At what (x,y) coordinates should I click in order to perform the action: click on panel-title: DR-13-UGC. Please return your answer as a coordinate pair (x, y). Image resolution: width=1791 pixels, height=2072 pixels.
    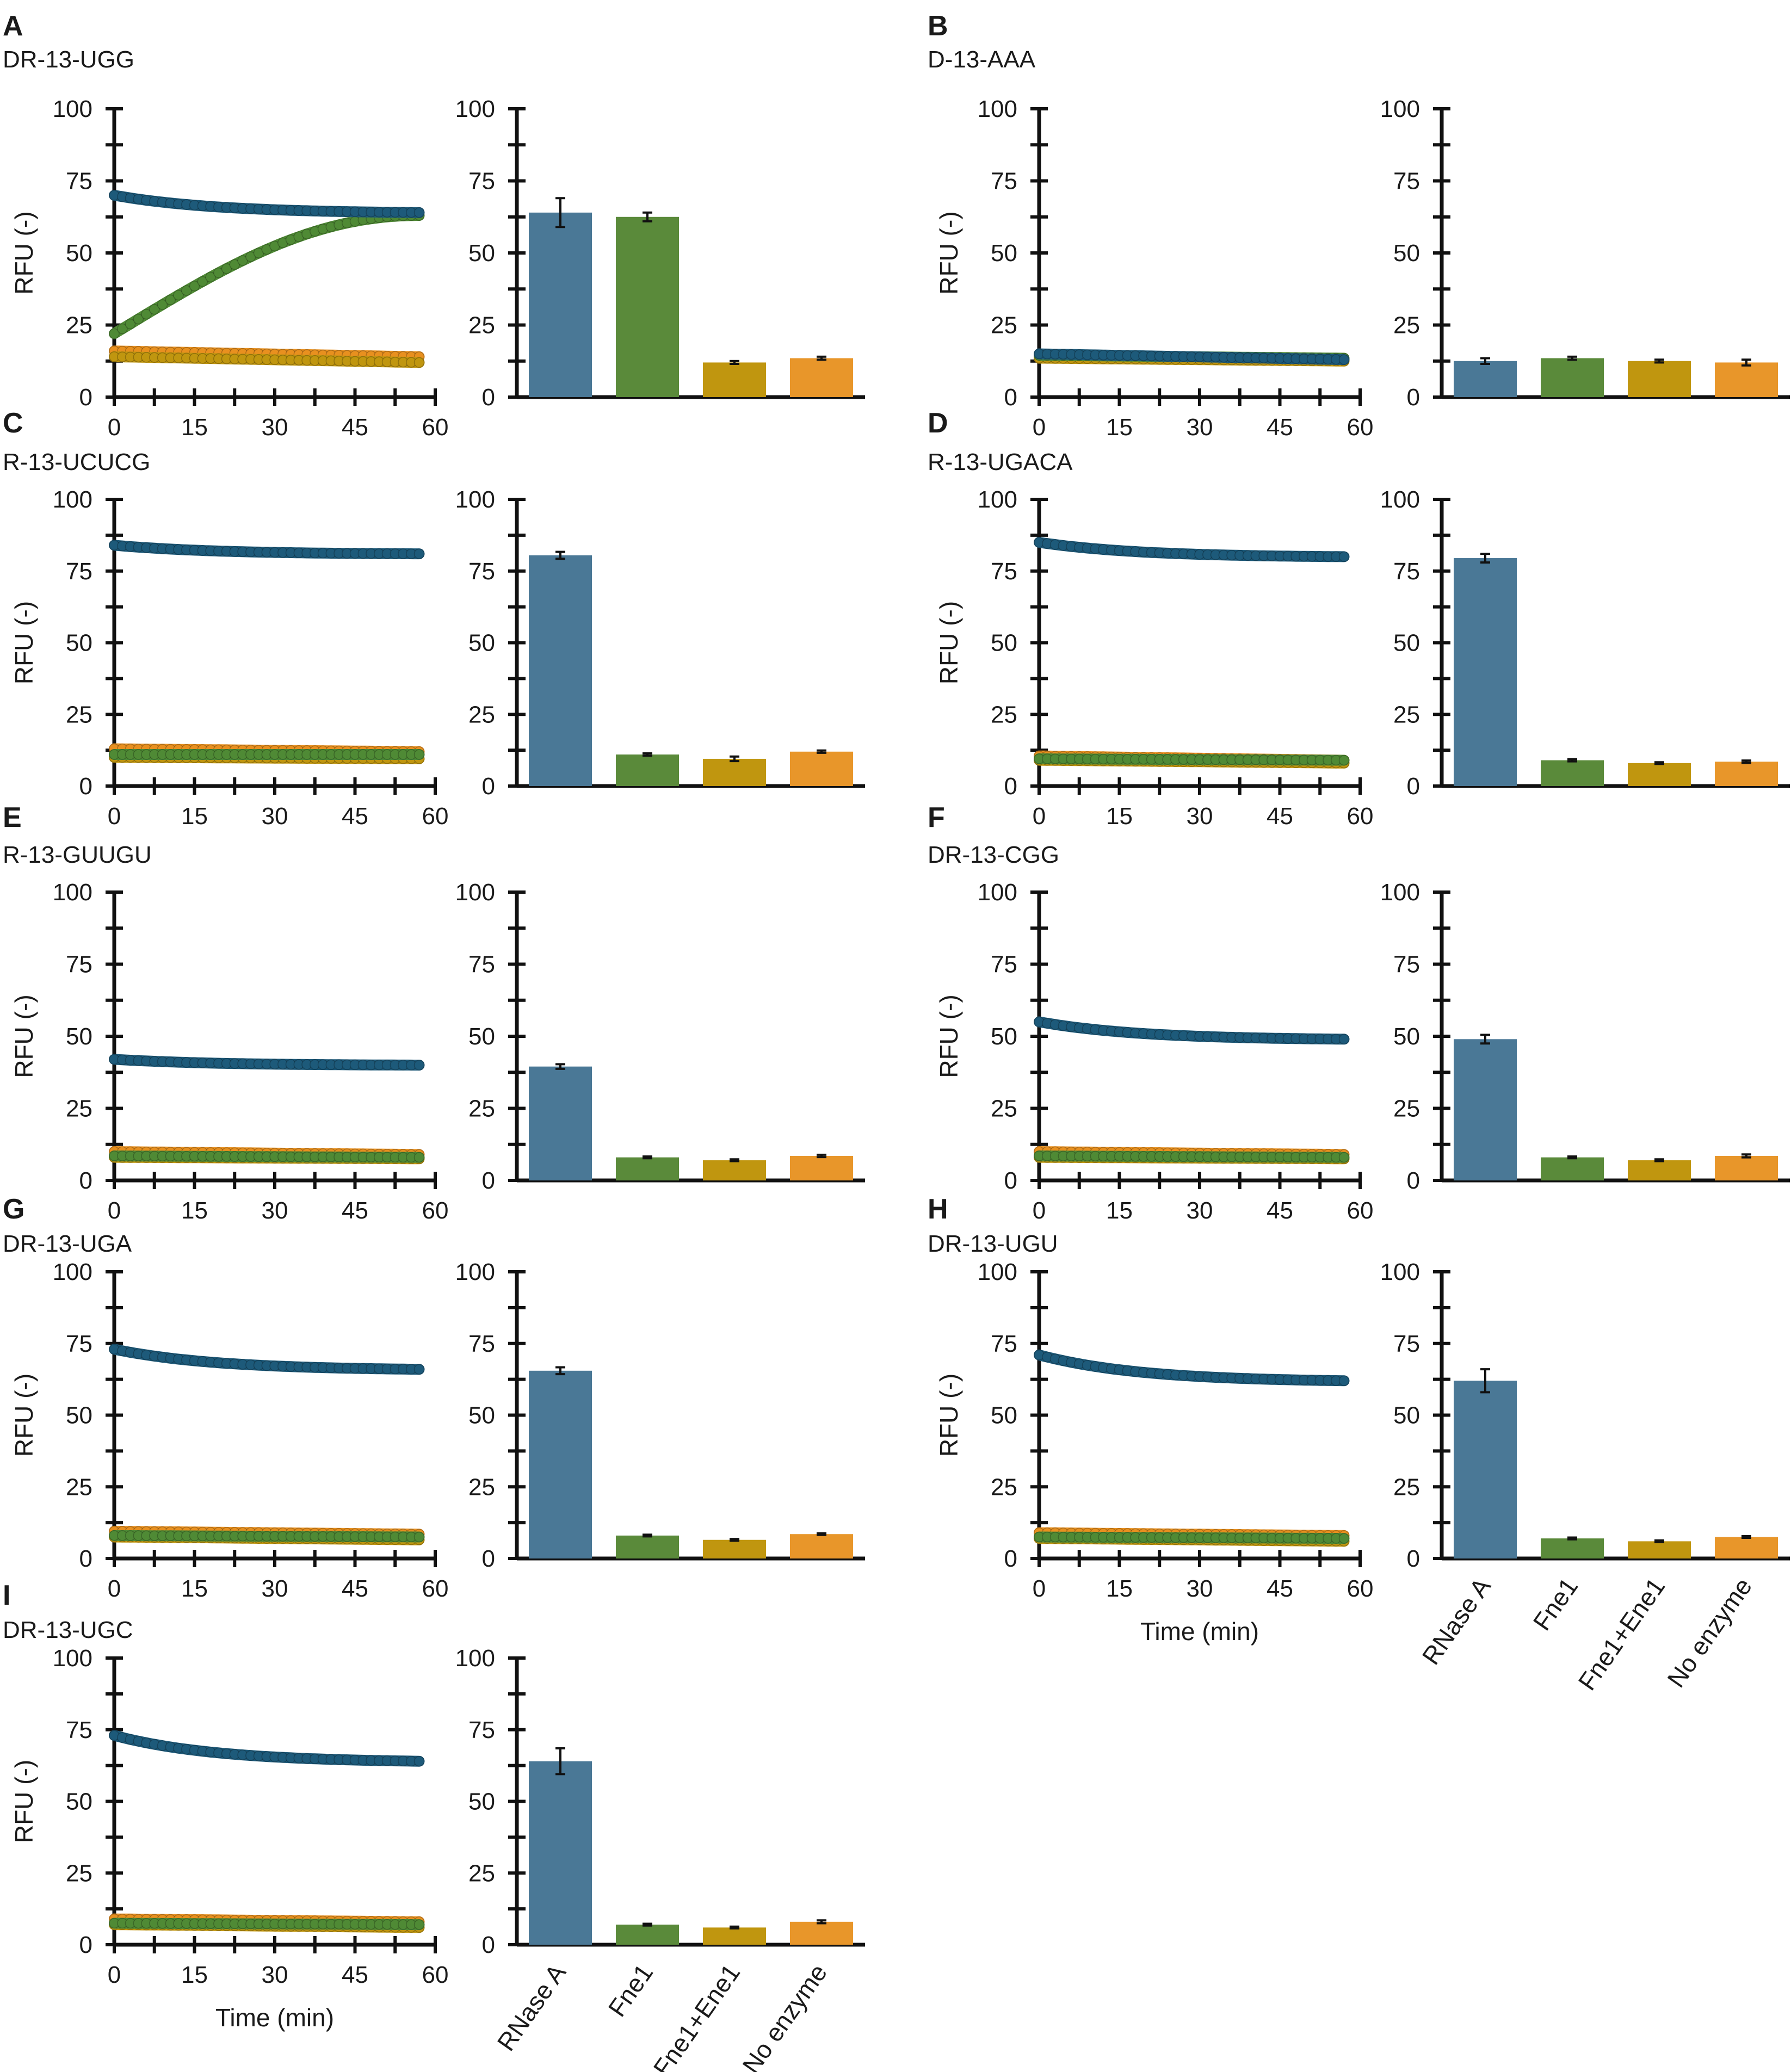
    Looking at the image, I should click on (68, 1630).